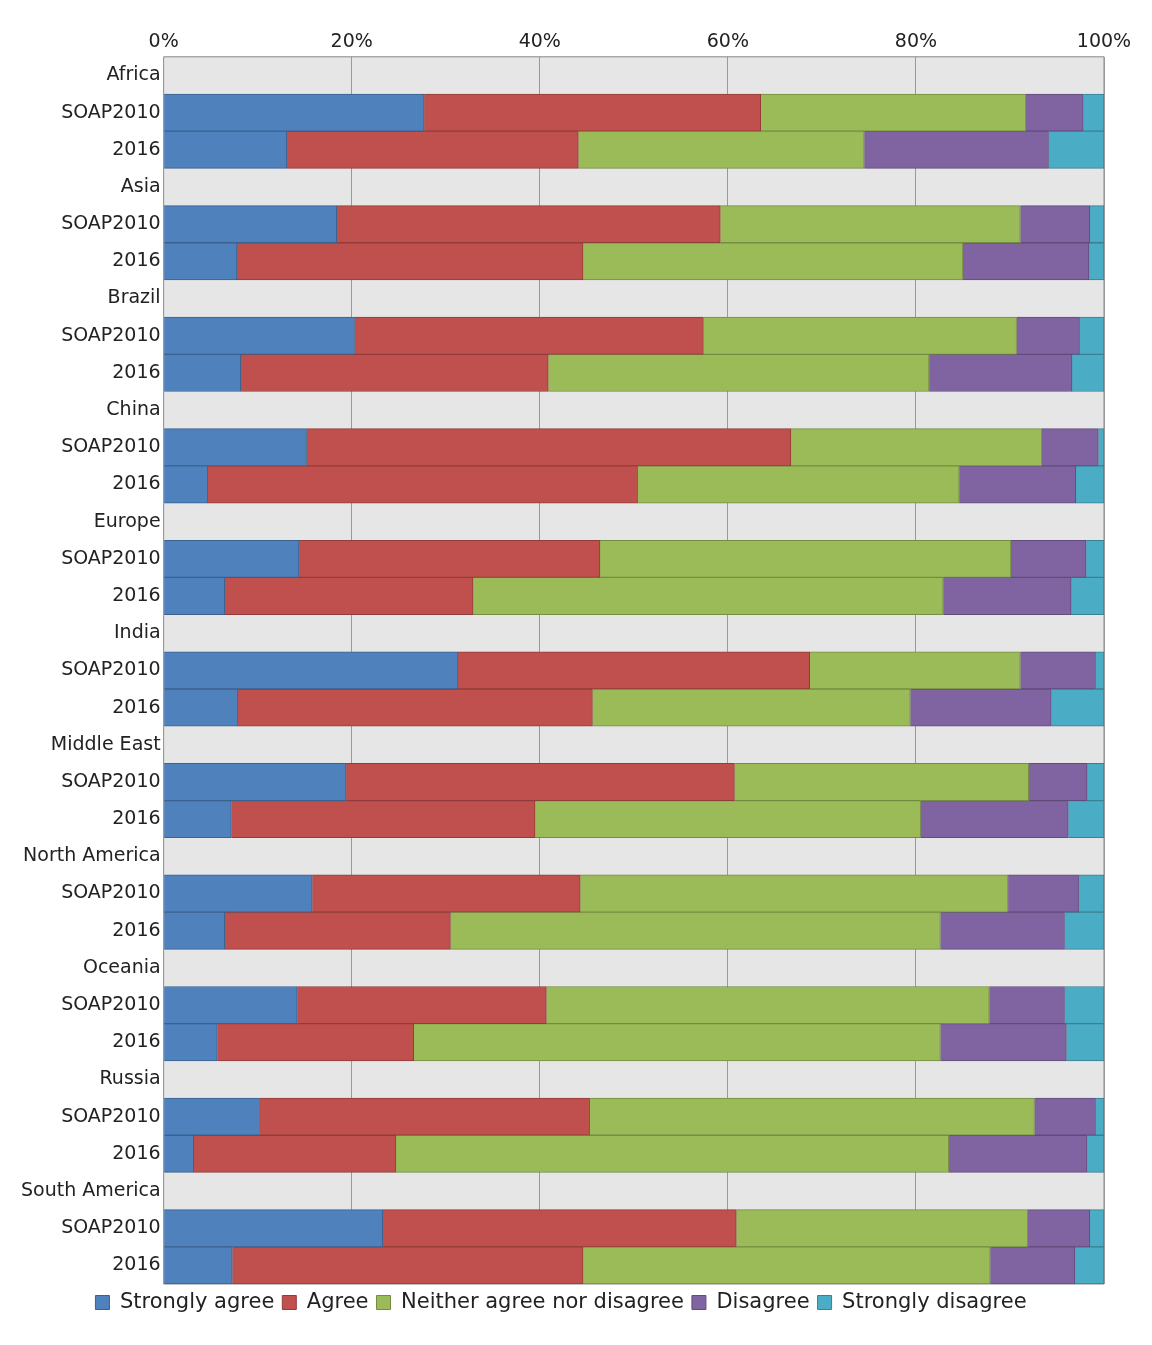 This screenshot has height=1345, width=1152. What do you see at coordinates (133, 73) in the screenshot?
I see `y-tick-label: Africa` at bounding box center [133, 73].